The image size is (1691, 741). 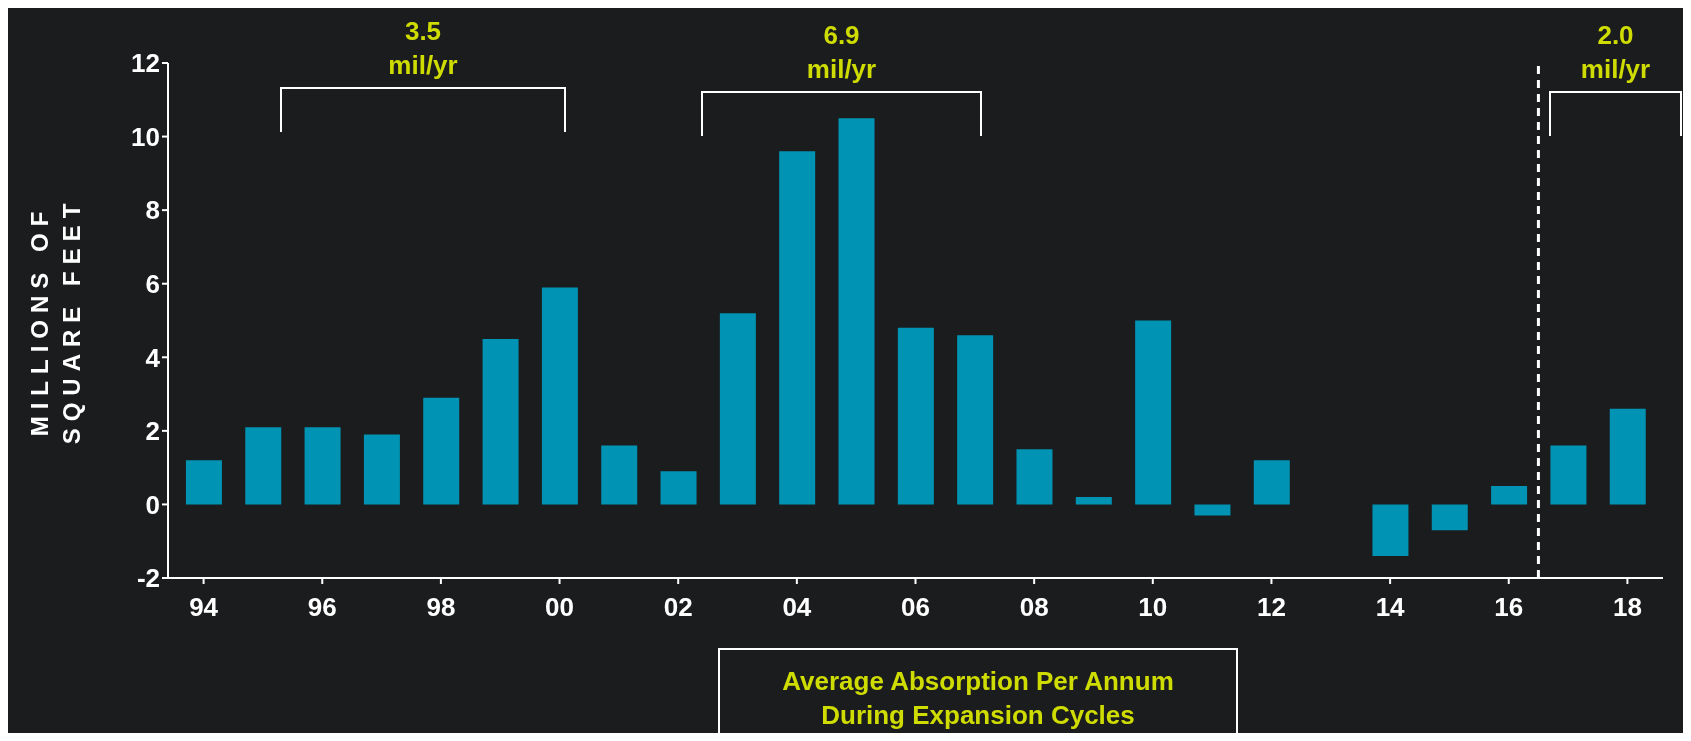 What do you see at coordinates (1271, 607) in the screenshot?
I see `x-tick-label: 12` at bounding box center [1271, 607].